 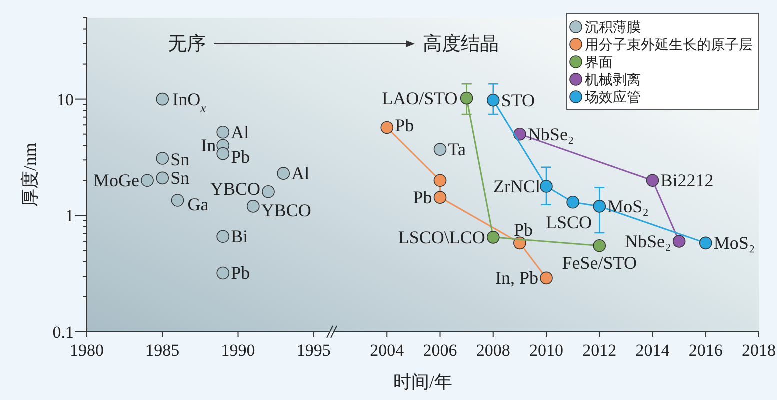 I want to click on legend-label: 用分子束外延生长的原子层, so click(x=669, y=46).